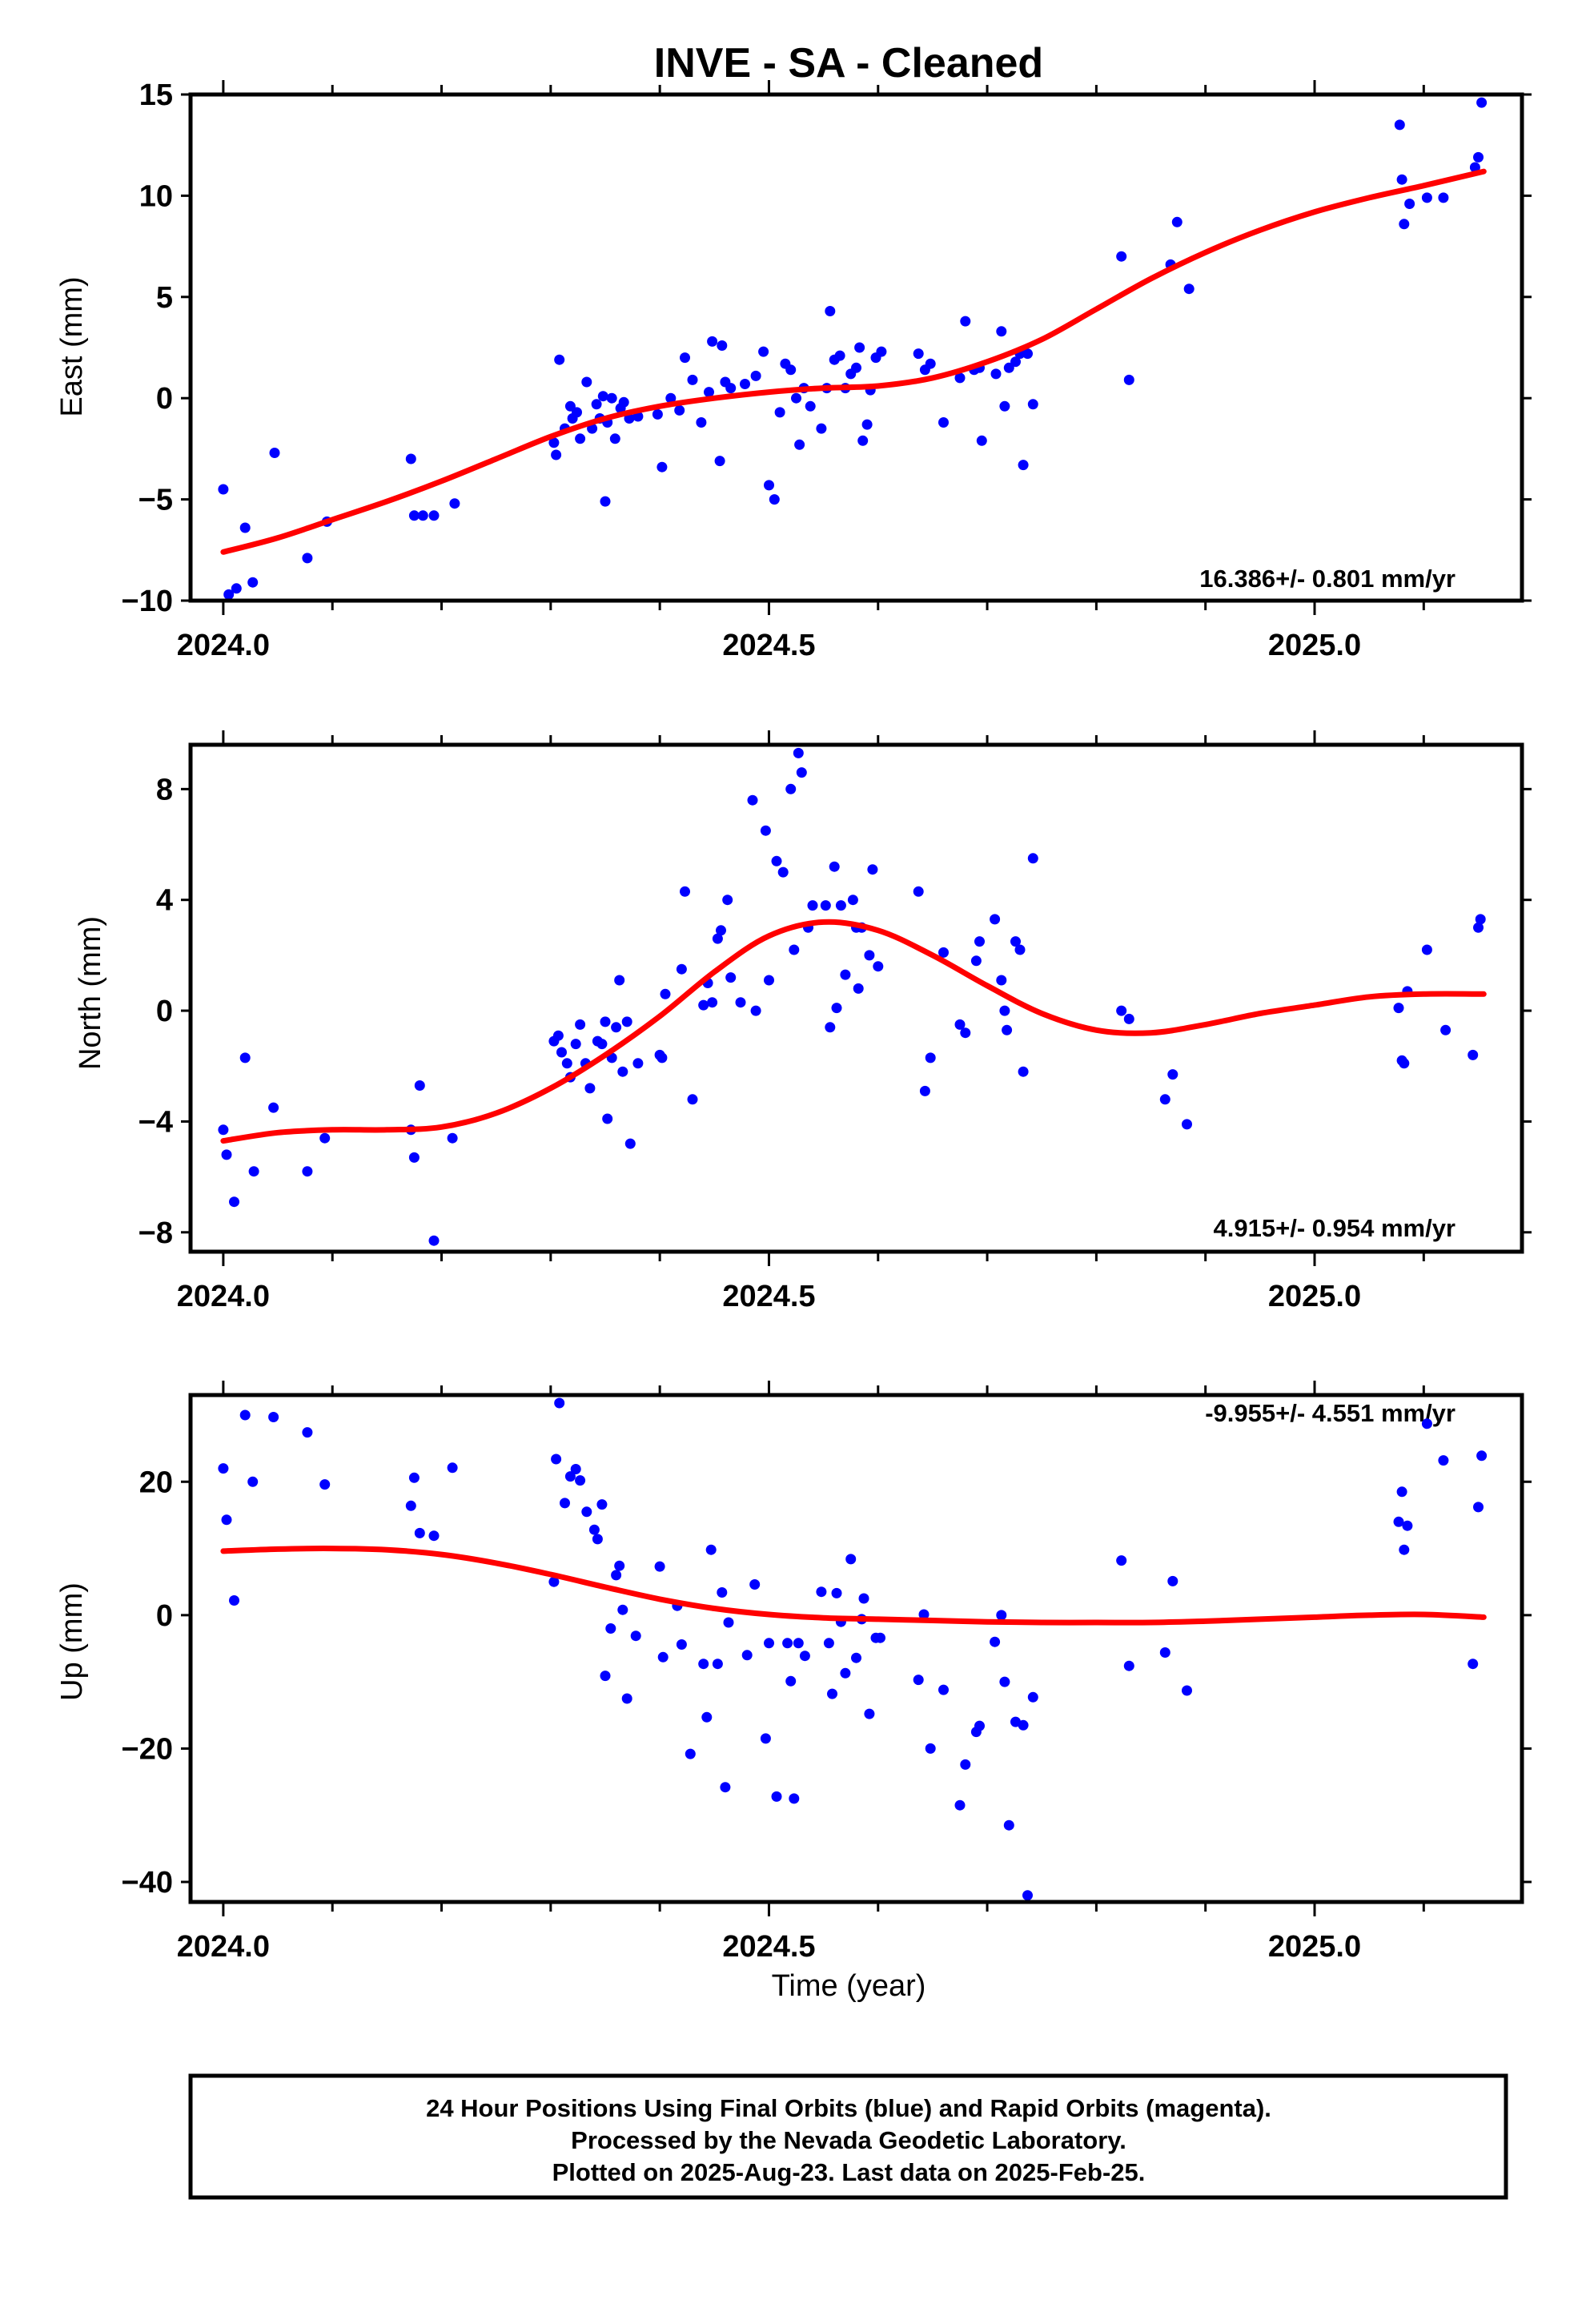 Image resolution: width=1582 pixels, height=2324 pixels. What do you see at coordinates (1314, 645) in the screenshot?
I see `east-xtick-label: 2025.0` at bounding box center [1314, 645].